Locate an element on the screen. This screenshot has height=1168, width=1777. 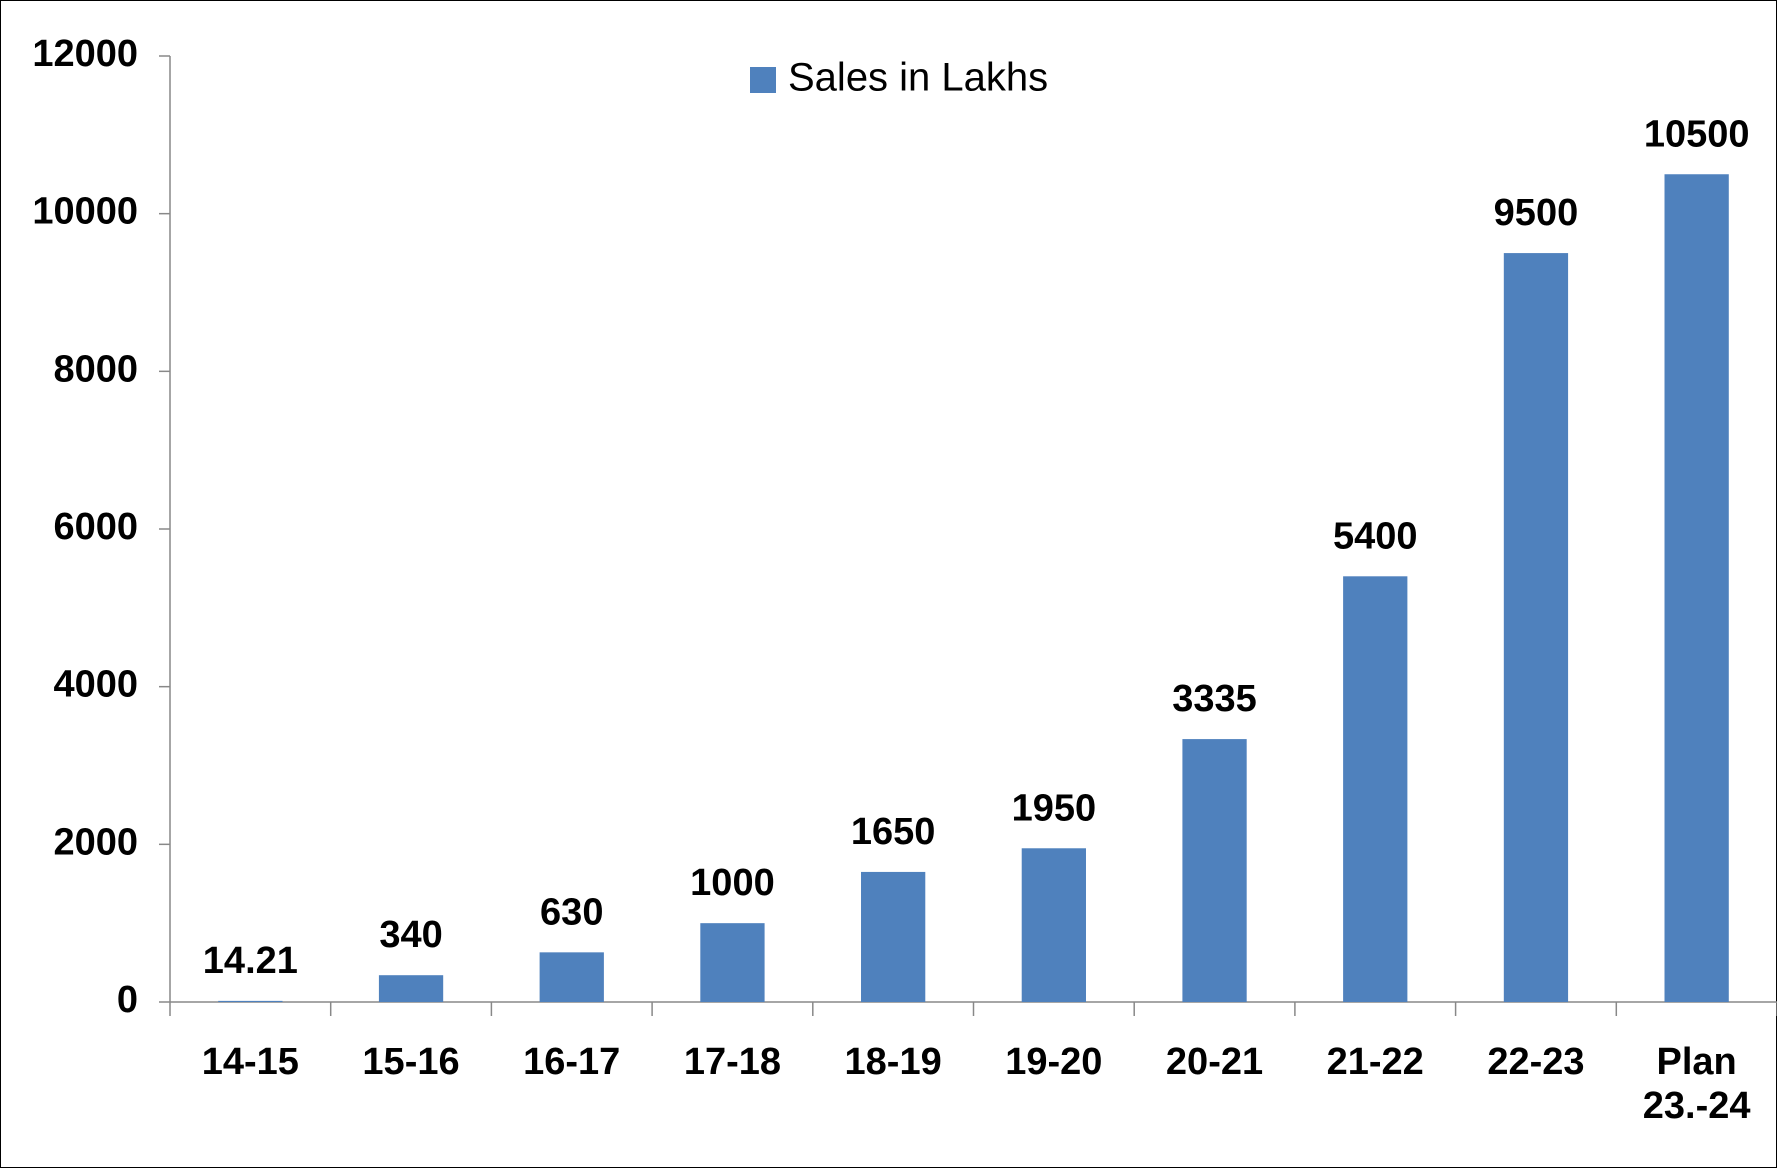
x-tick-label-box: 18-19 is located at coordinates (893, 1062).